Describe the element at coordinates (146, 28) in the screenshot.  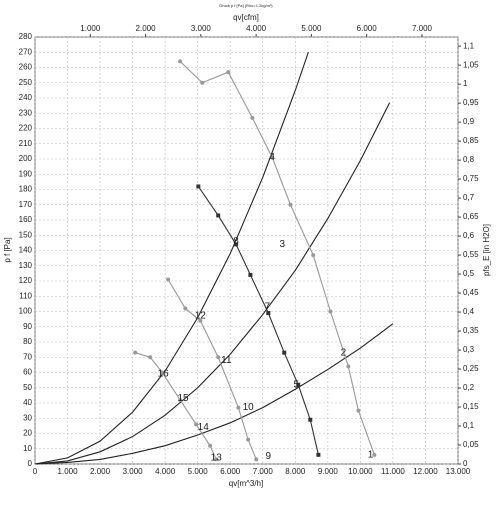
I see `x2-tick-label: 2.000` at that location.